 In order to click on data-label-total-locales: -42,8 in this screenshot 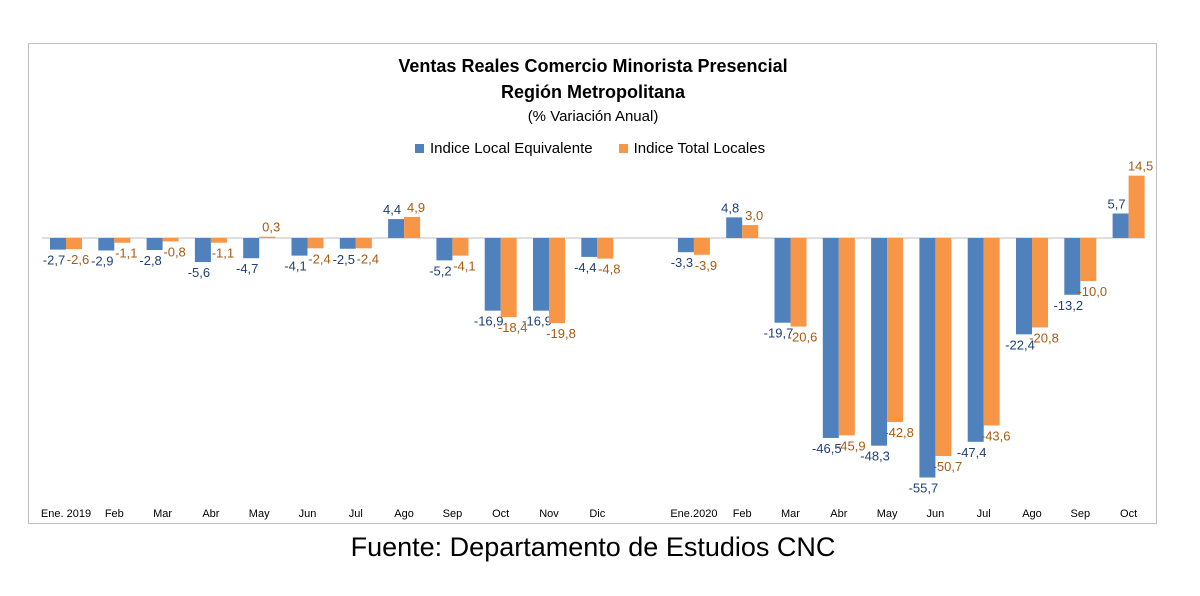, I will do `click(899, 432)`.